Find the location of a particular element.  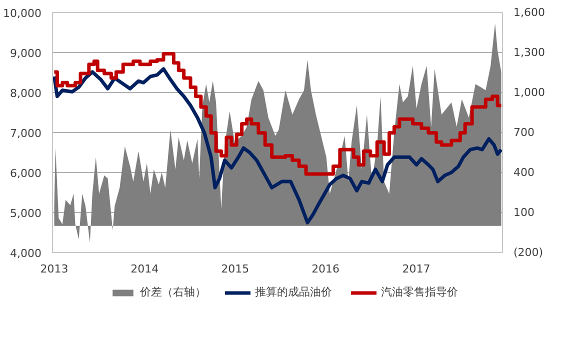

y2-tick-label: 1,000 is located at coordinates (529, 92).